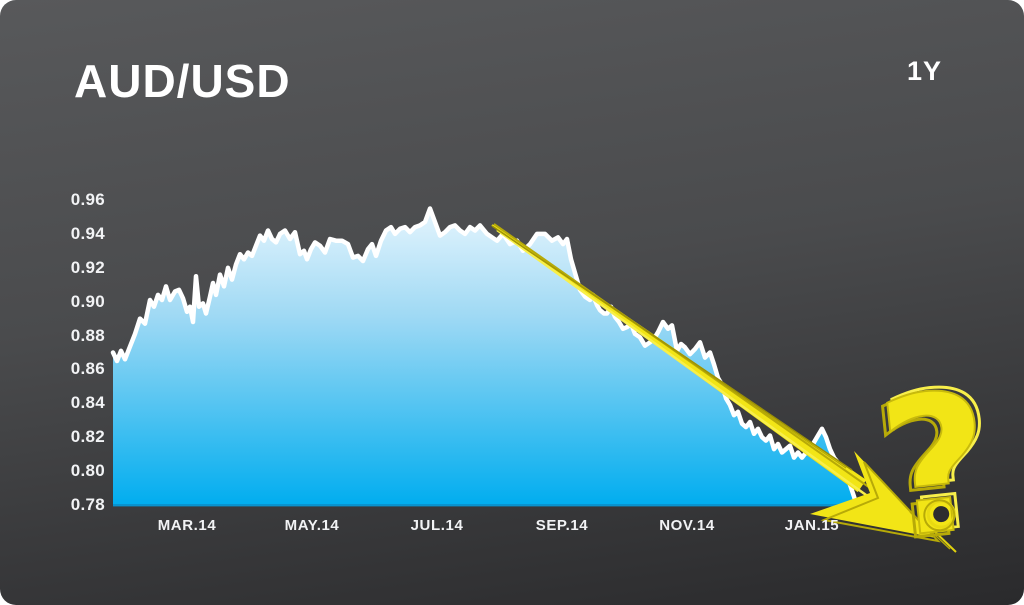 This screenshot has width=1024, height=605. What do you see at coordinates (941, 514) in the screenshot?
I see `question-mark-dot-hole` at bounding box center [941, 514].